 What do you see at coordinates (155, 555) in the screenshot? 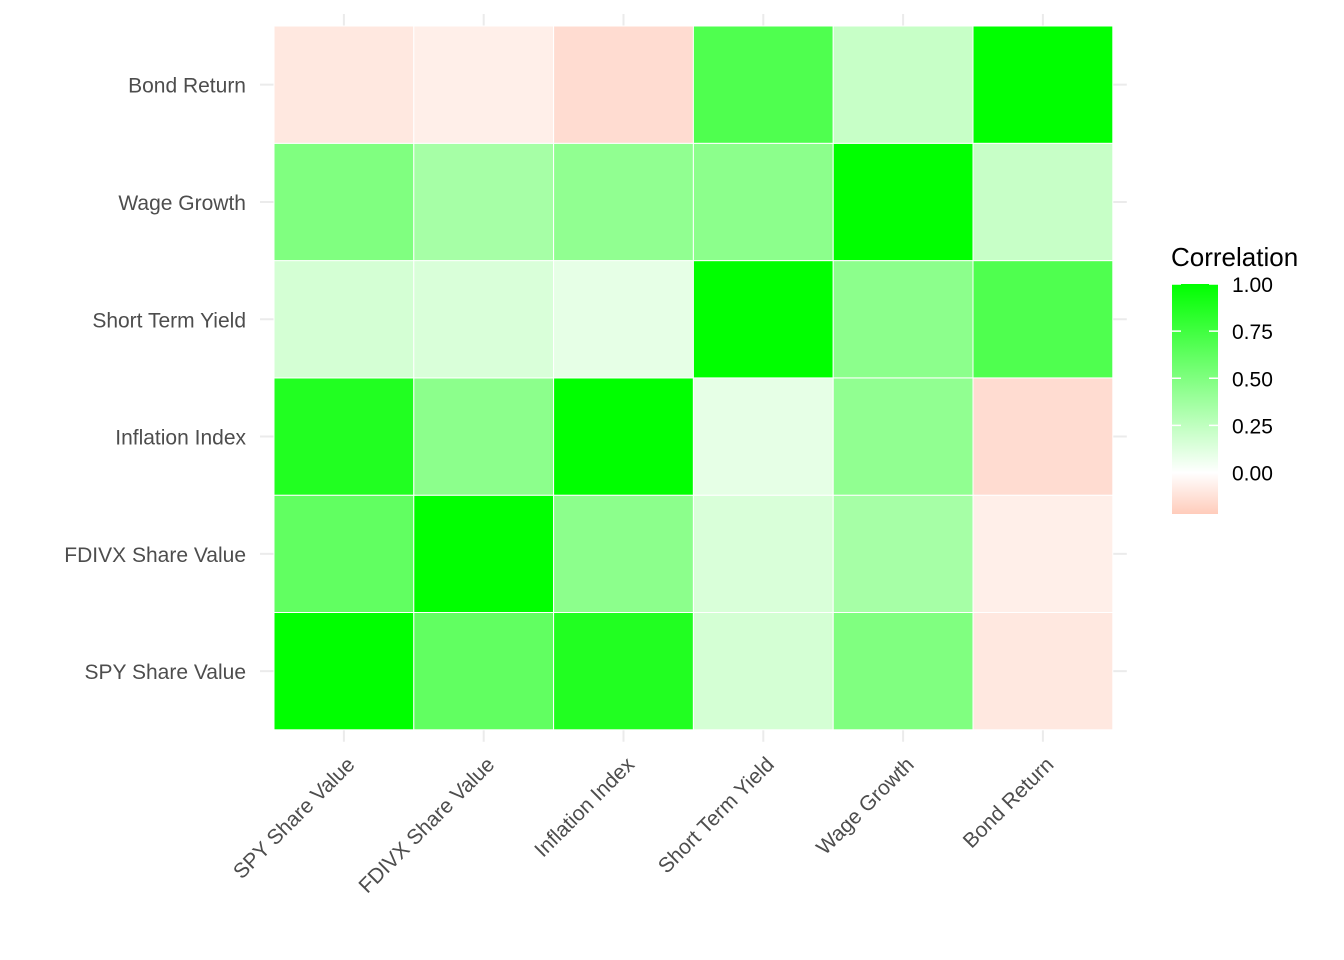
I see `y-tick-label: FDIVX Share Value` at bounding box center [155, 555].